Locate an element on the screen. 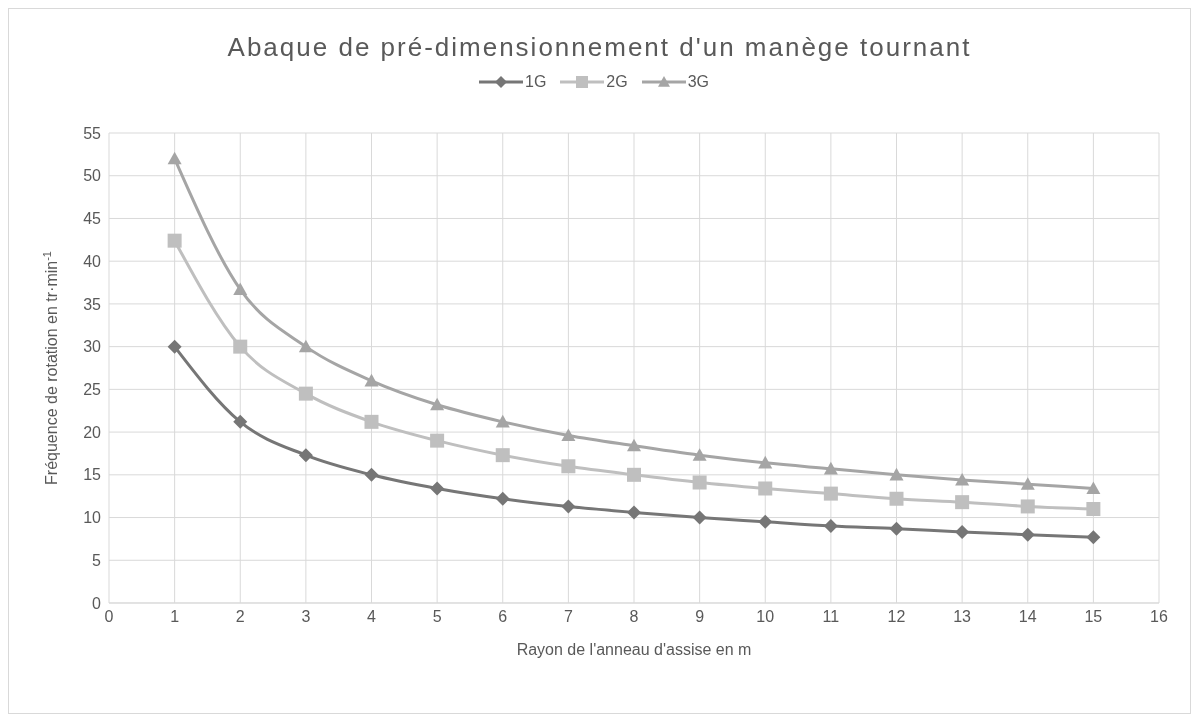 This screenshot has height=722, width=1199. y-tick-label: 50 is located at coordinates (92, 176).